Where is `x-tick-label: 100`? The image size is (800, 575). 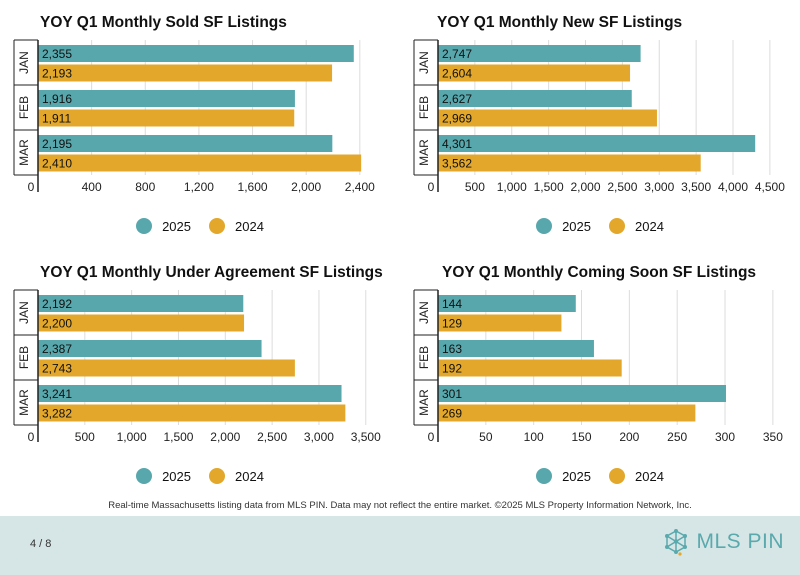
x-tick-label: 100 is located at coordinates (534, 437).